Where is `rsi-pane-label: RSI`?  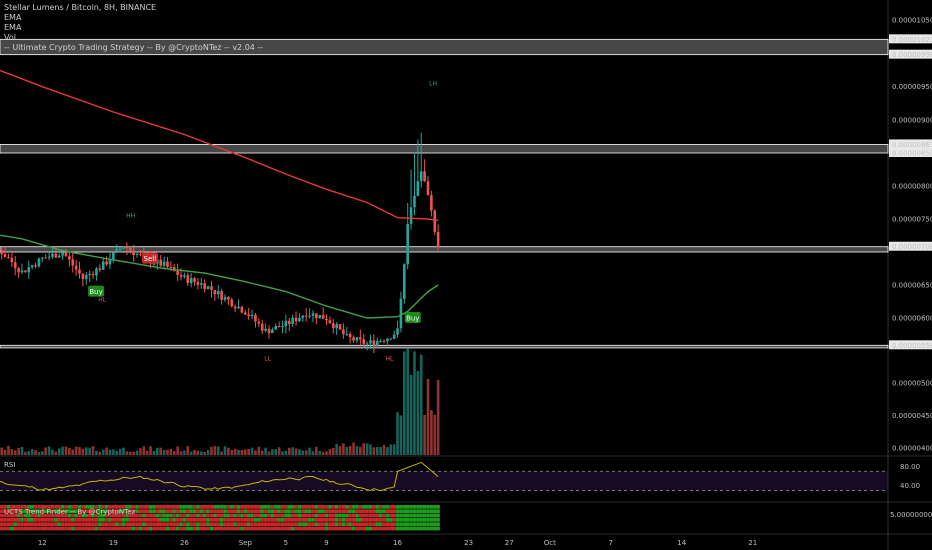
rsi-pane-label: RSI is located at coordinates (10, 465).